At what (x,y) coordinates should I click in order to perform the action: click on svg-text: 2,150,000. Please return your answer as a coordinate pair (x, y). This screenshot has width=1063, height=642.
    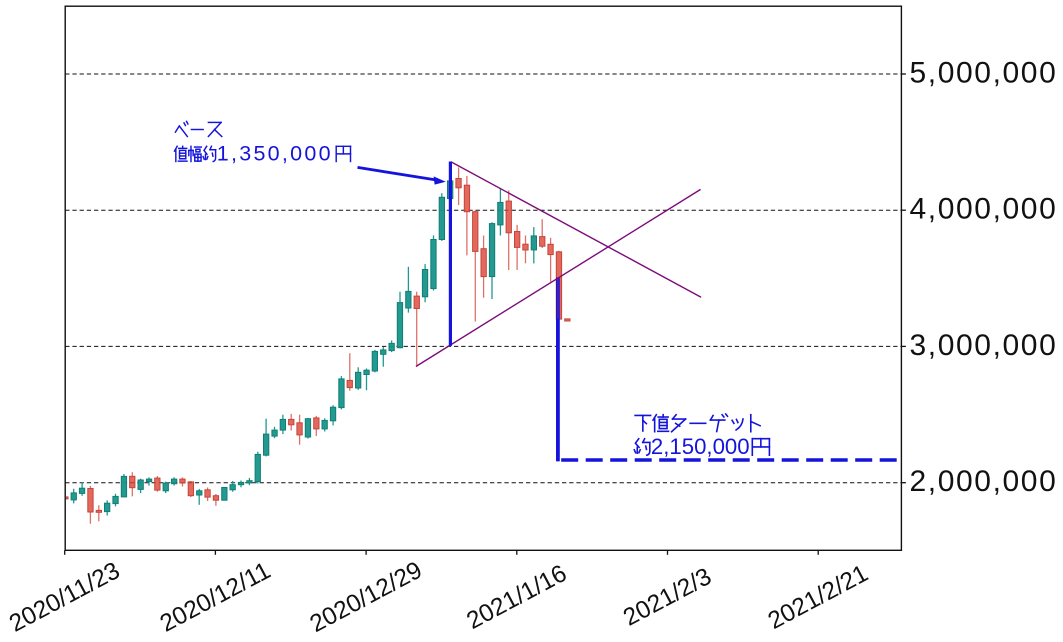
    Looking at the image, I should click on (700, 446).